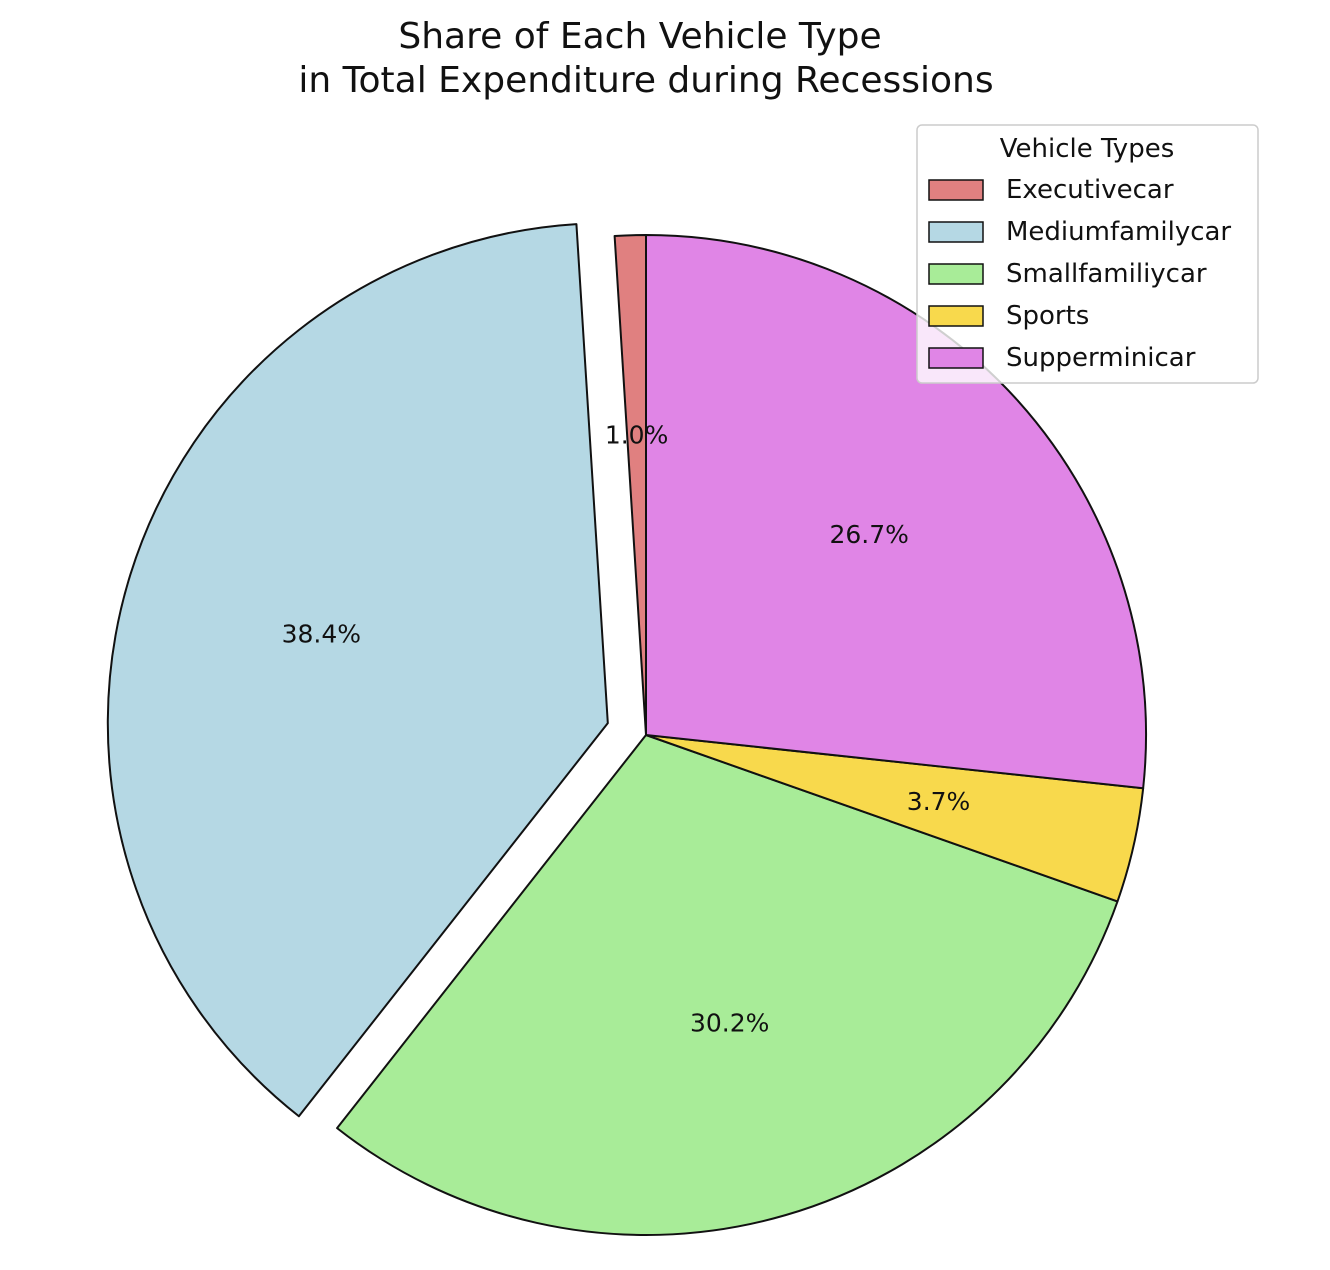 Image resolution: width=1330 pixels, height=1270 pixels. I want to click on legend-swatch-sports, so click(956, 316).